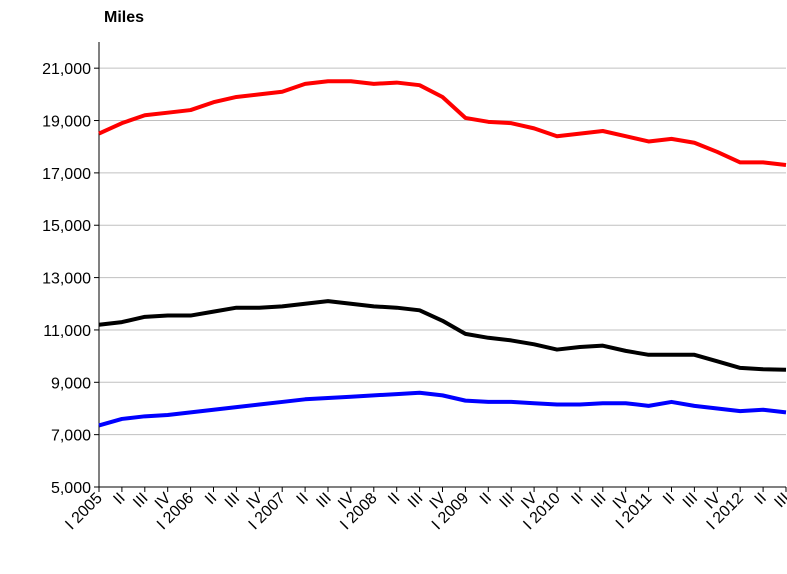  Describe the element at coordinates (66, 226) in the screenshot. I see `y-tick-label: 15,000` at that location.